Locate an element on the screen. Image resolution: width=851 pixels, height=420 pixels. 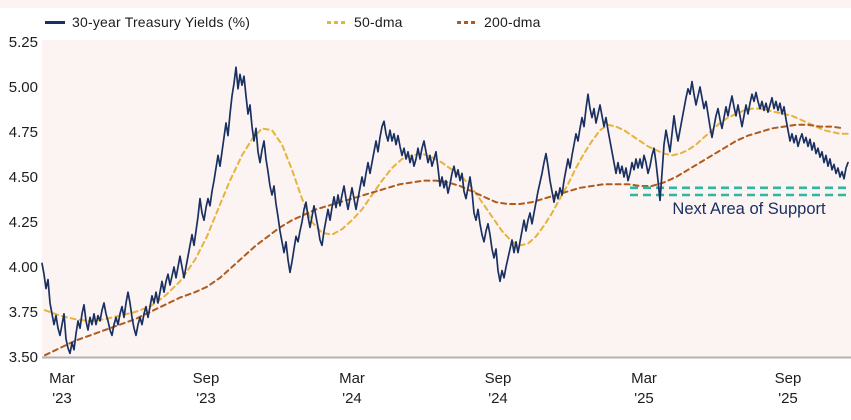
x-tick-month-mar-25: Mar is located at coordinates (644, 378).